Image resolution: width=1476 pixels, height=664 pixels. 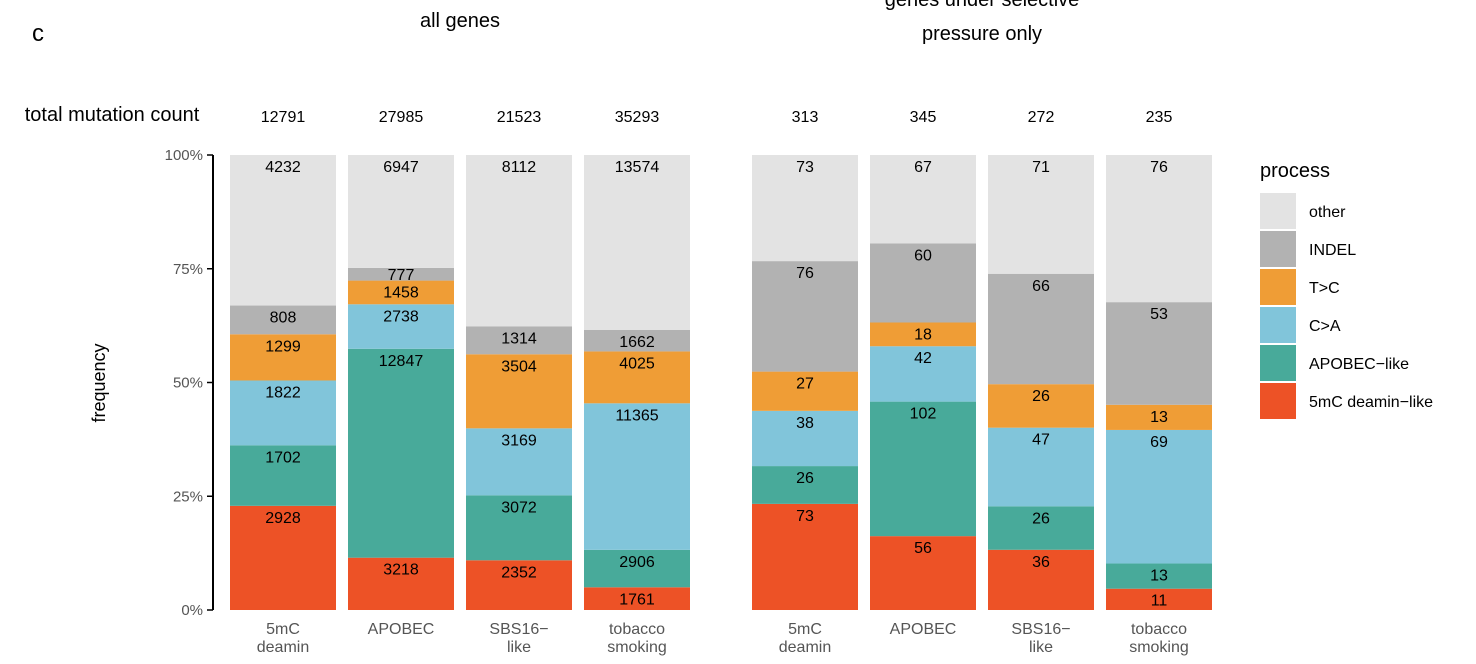 I want to click on data-label: 3169, so click(x=519, y=440).